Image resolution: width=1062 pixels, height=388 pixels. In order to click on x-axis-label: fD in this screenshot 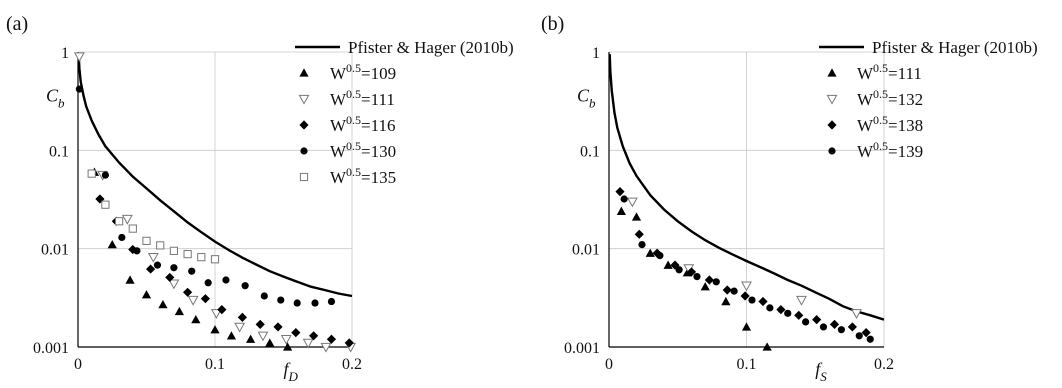, I will do `click(291, 371)`.